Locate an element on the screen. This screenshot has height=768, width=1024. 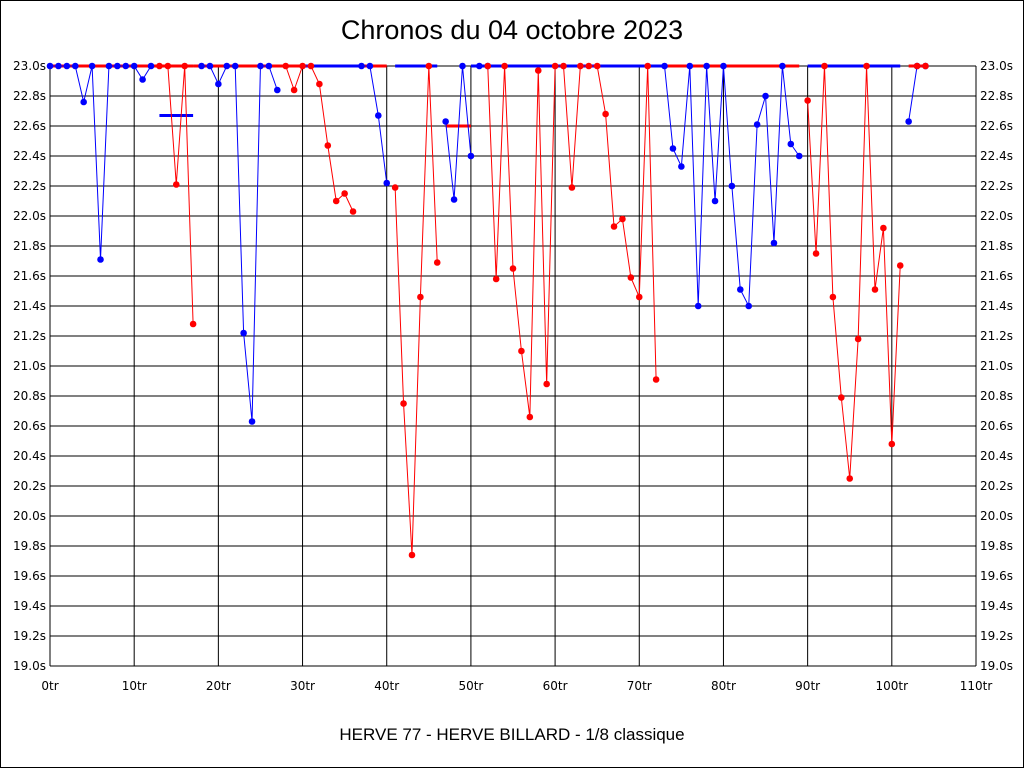
y-tick-label-left: 20.6s is located at coordinates (29, 426).